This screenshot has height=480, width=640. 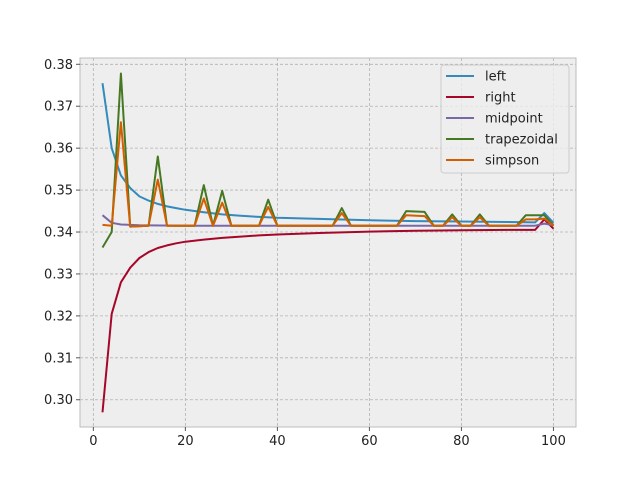 I want to click on y-tick-label: 0.34, so click(x=58, y=233).